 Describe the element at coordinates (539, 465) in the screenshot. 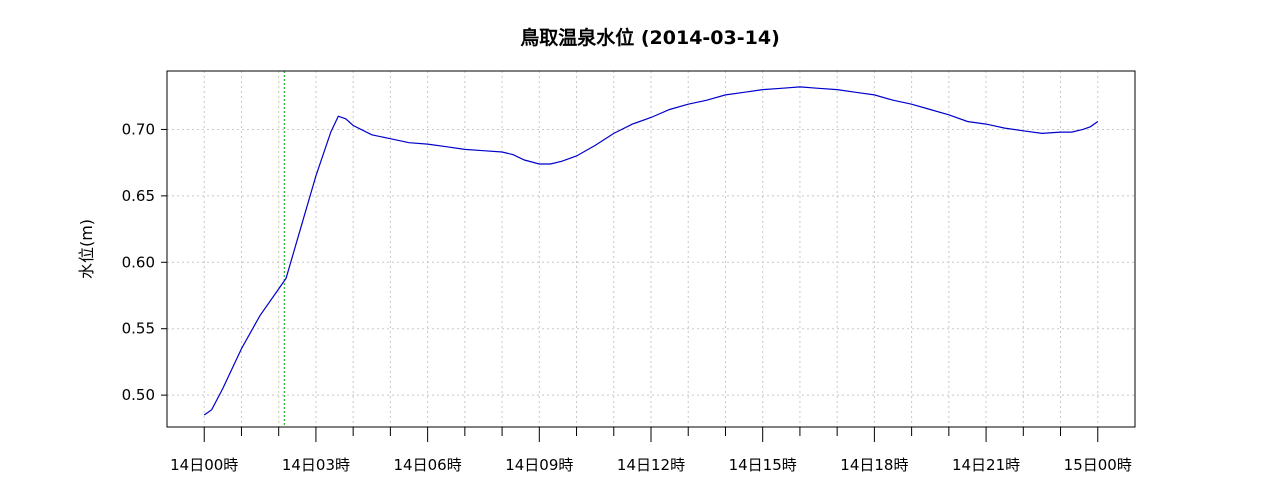

I see `x-tick-label: 14日09時` at that location.